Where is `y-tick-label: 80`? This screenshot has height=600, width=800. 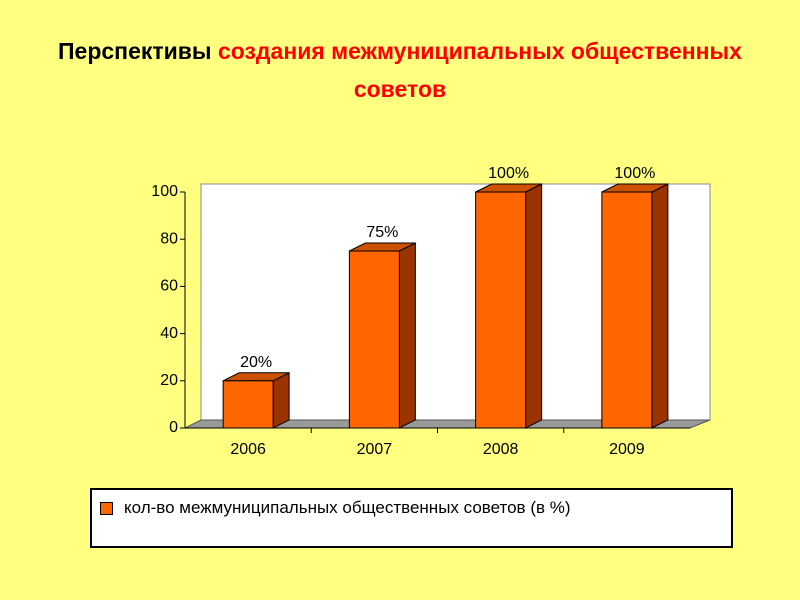 y-tick-label: 80 is located at coordinates (169, 238).